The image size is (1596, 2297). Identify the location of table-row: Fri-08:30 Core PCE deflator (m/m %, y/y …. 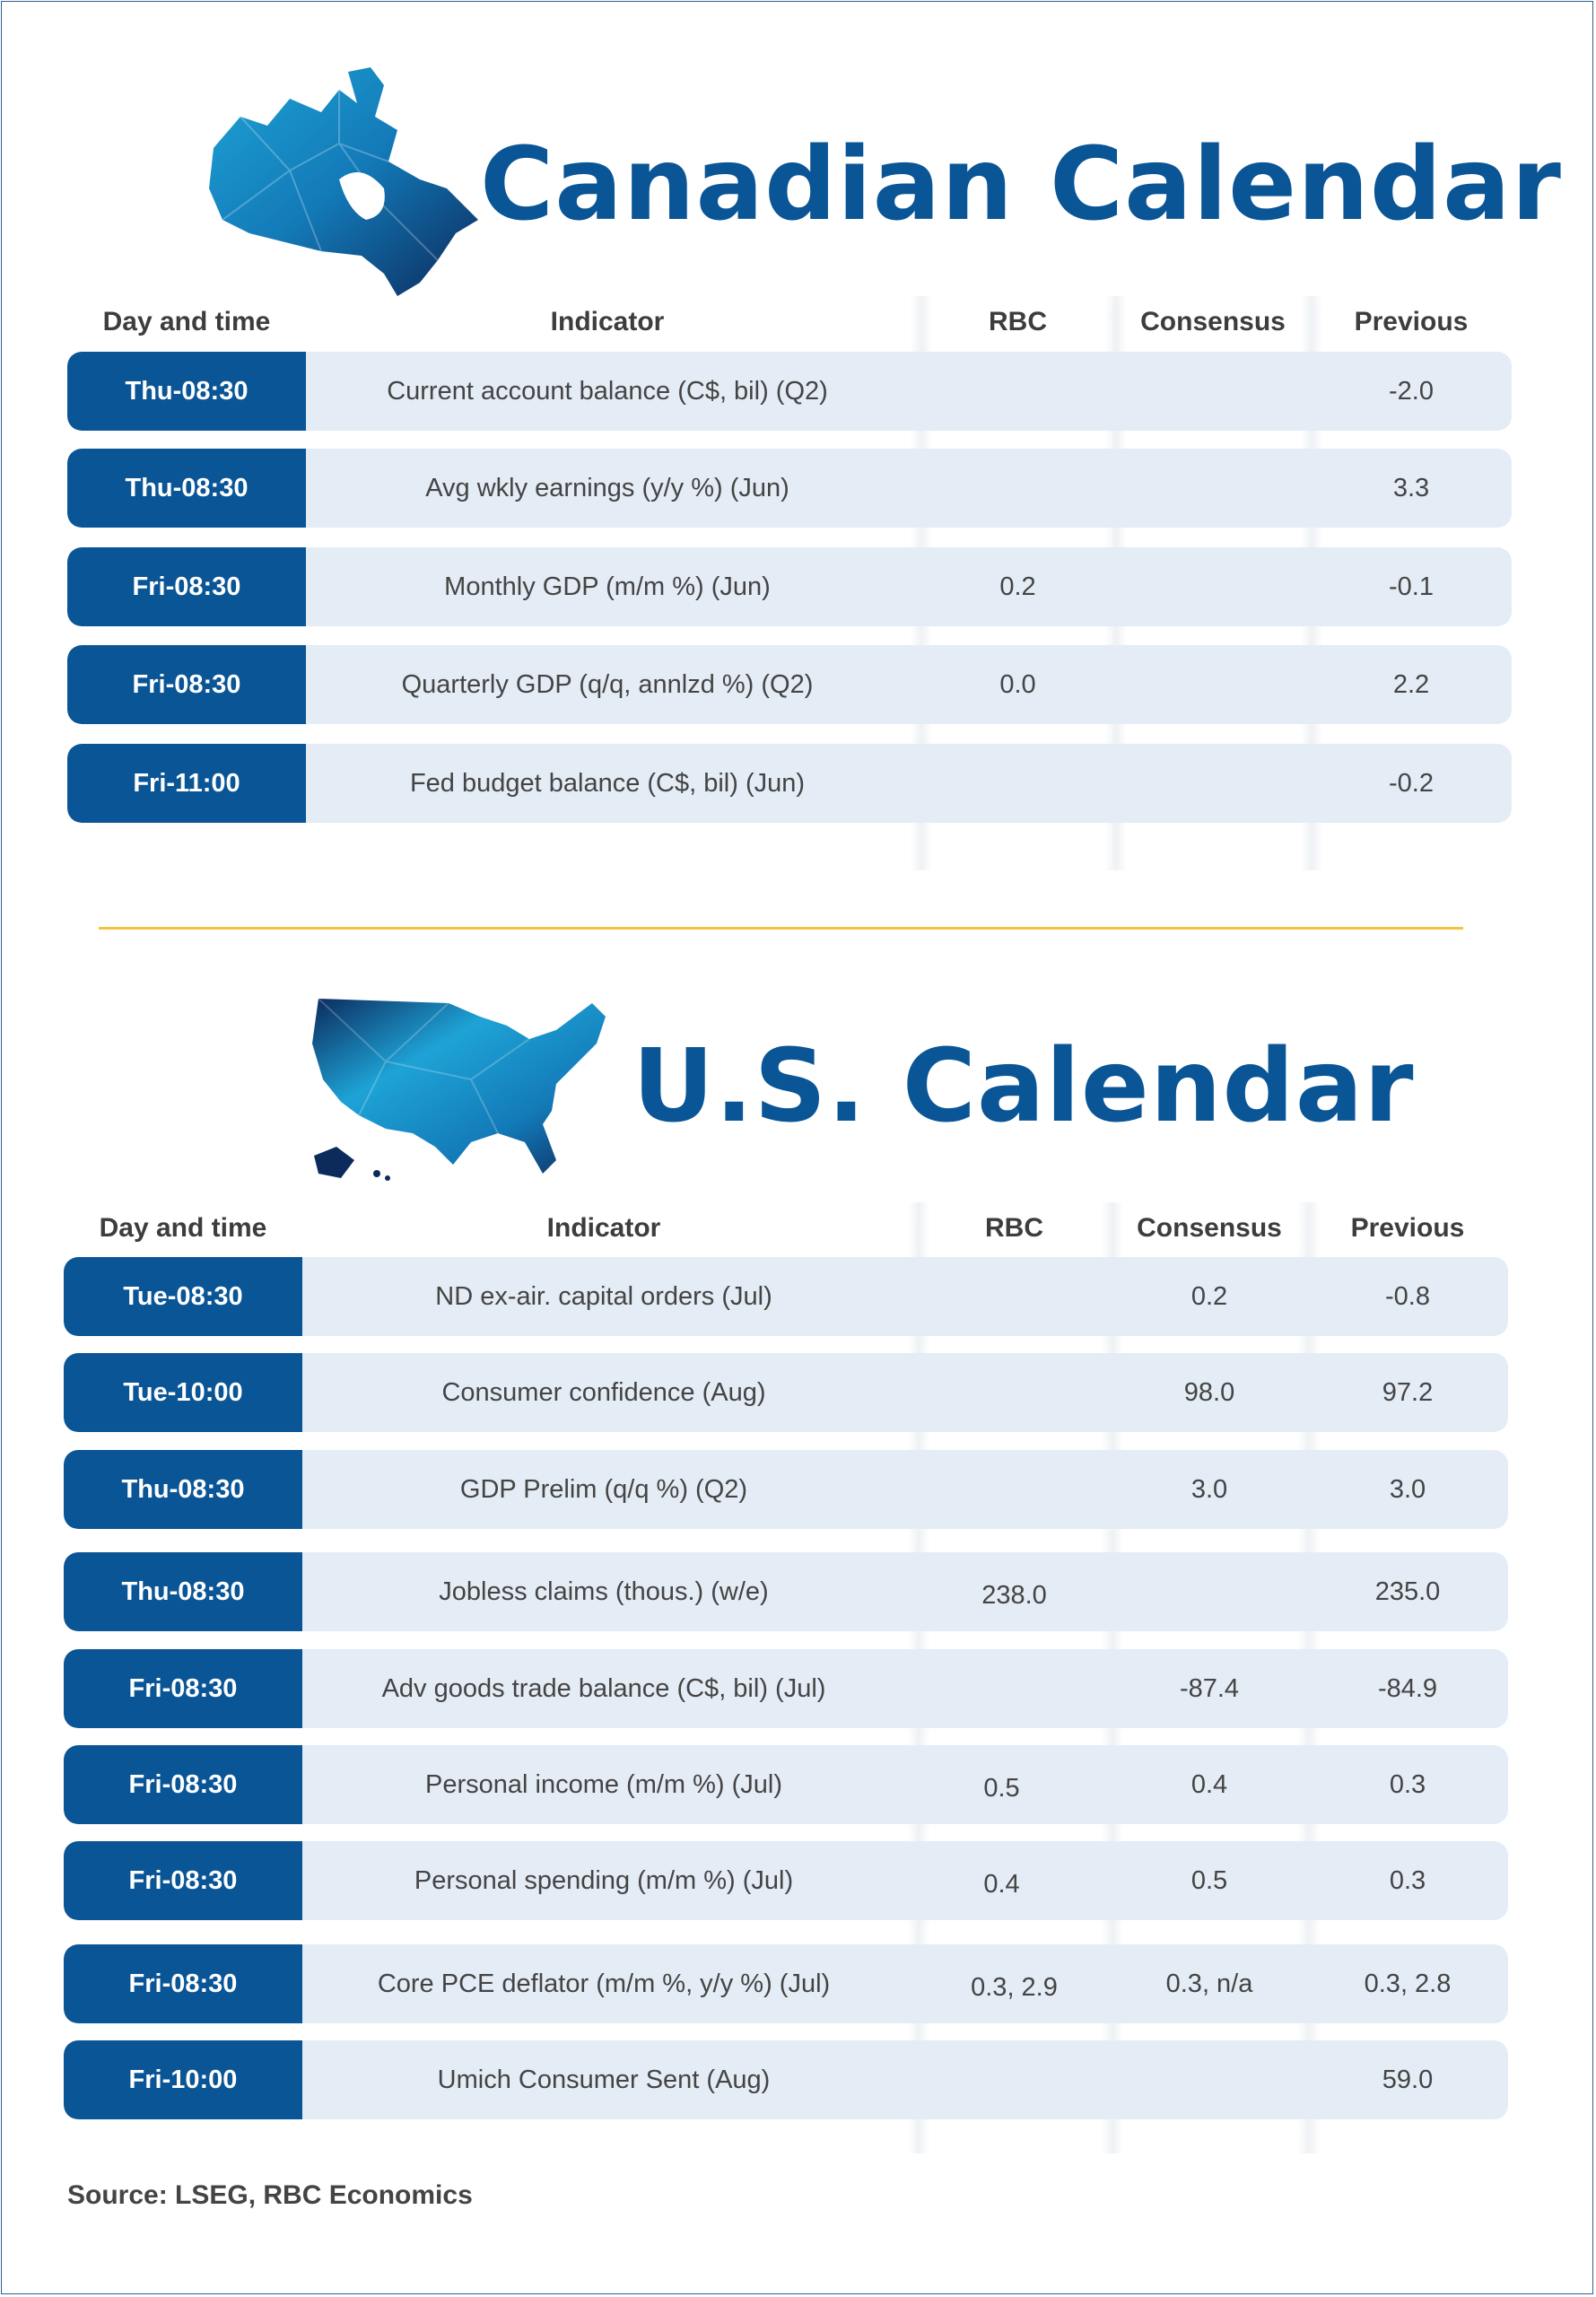
(786, 1983).